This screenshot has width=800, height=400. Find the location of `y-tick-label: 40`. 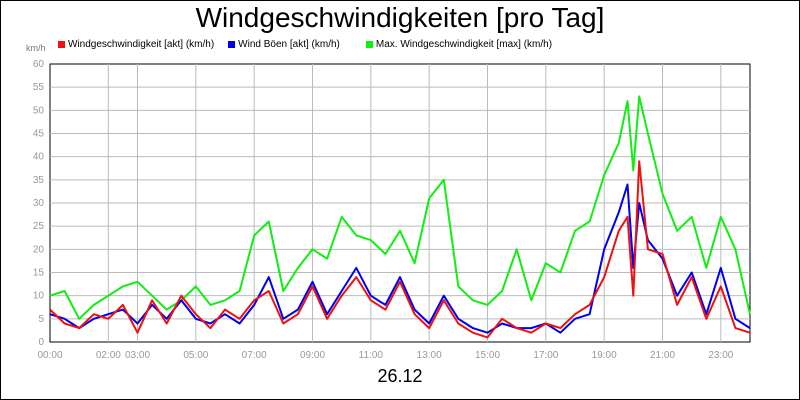

y-tick-label: 40 is located at coordinates (39, 157).